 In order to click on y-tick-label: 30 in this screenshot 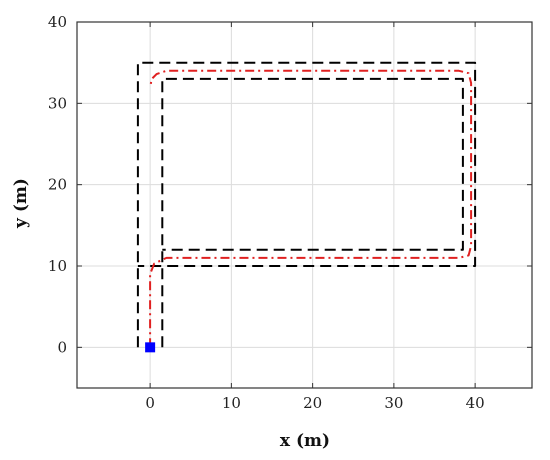, I will do `click(57, 103)`.